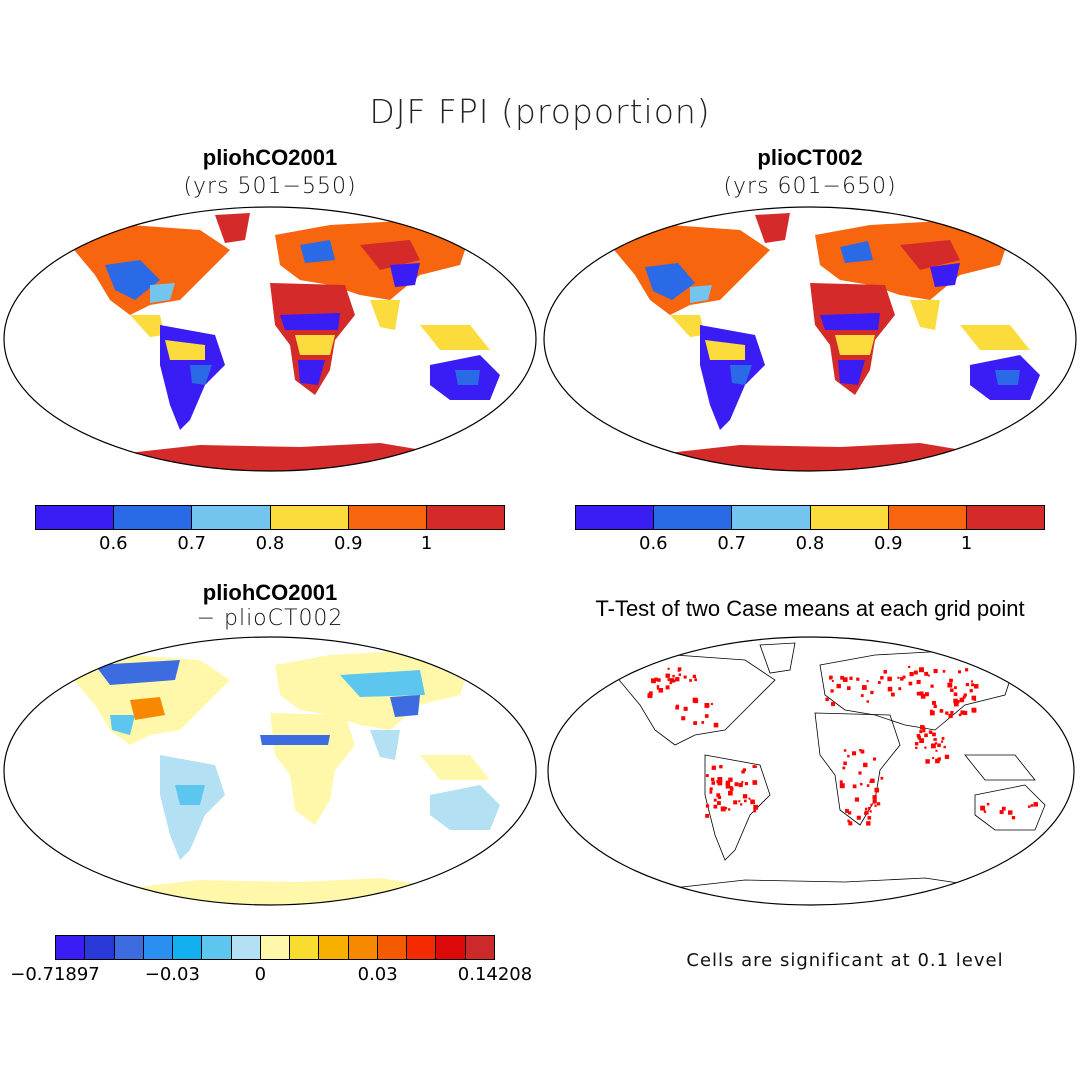 This screenshot has height=1080, width=1080. I want to click on panel1-title: pliohCO2001, so click(270, 157).